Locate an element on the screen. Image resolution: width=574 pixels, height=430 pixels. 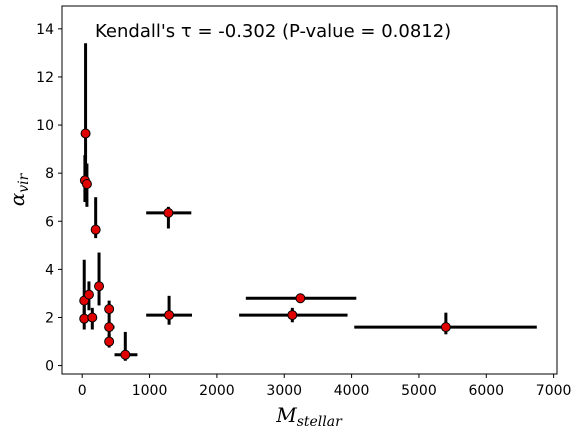
x-tick-label-7000: 7000 is located at coordinates (554, 391).